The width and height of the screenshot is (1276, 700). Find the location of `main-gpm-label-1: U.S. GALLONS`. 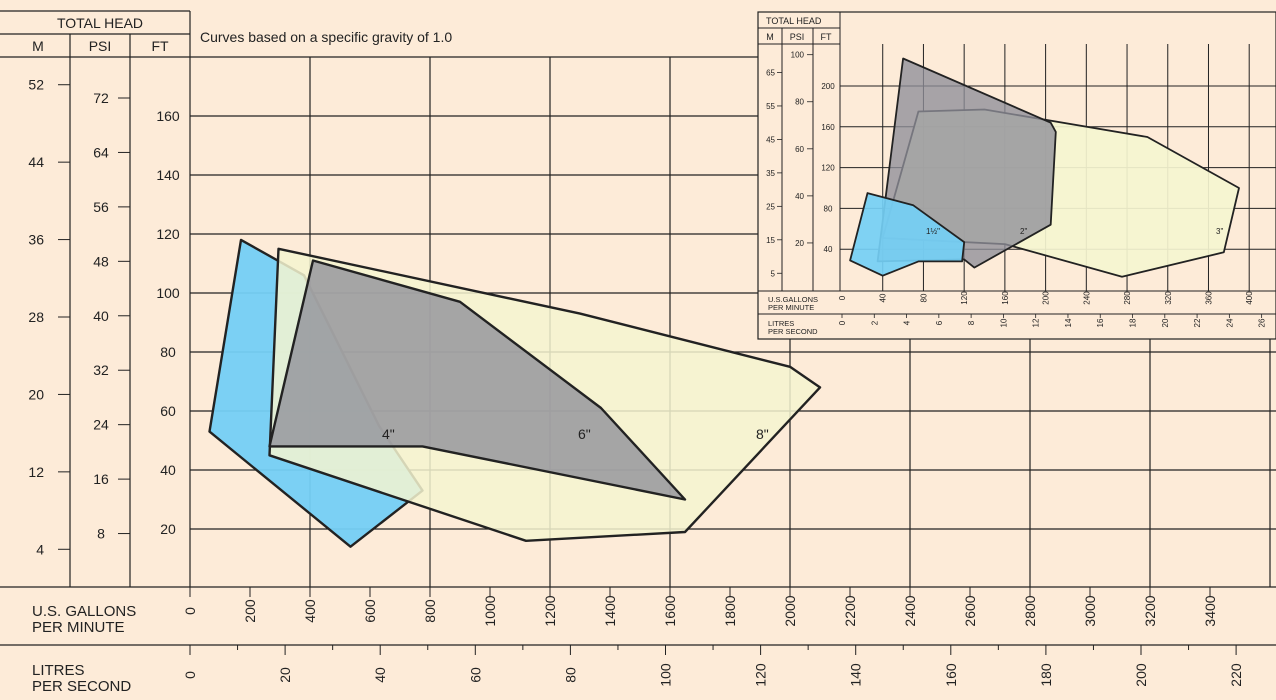

main-gpm-label-1: U.S. GALLONS is located at coordinates (84, 611).